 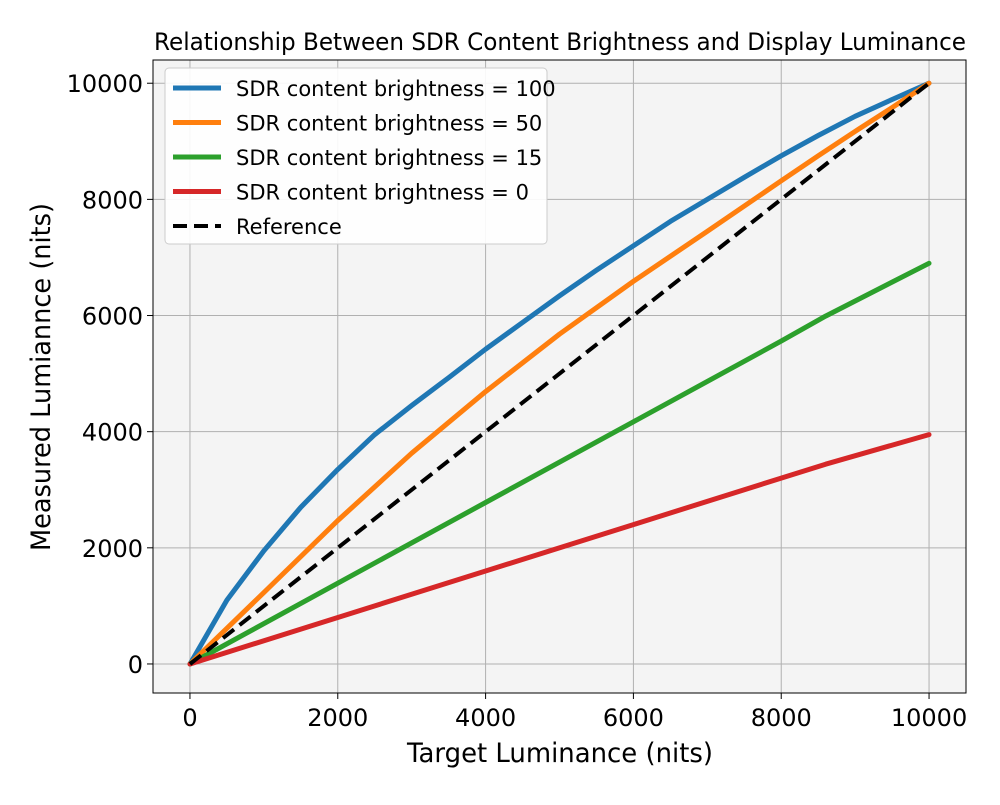 What do you see at coordinates (781, 718) in the screenshot?
I see `x-tick-label: 8000` at bounding box center [781, 718].